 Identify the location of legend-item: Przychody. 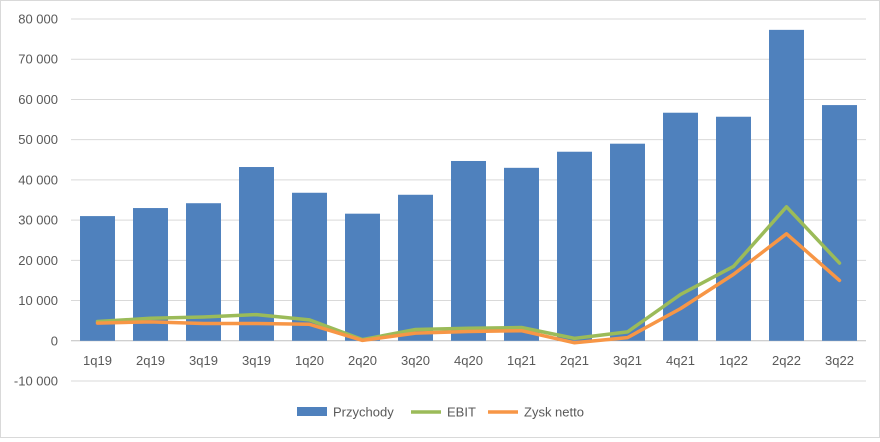
(345, 412).